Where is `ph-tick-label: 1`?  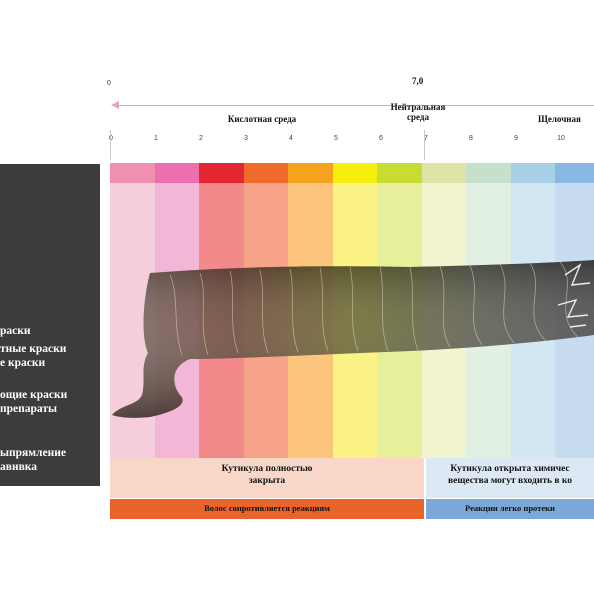 ph-tick-label: 1 is located at coordinates (156, 138).